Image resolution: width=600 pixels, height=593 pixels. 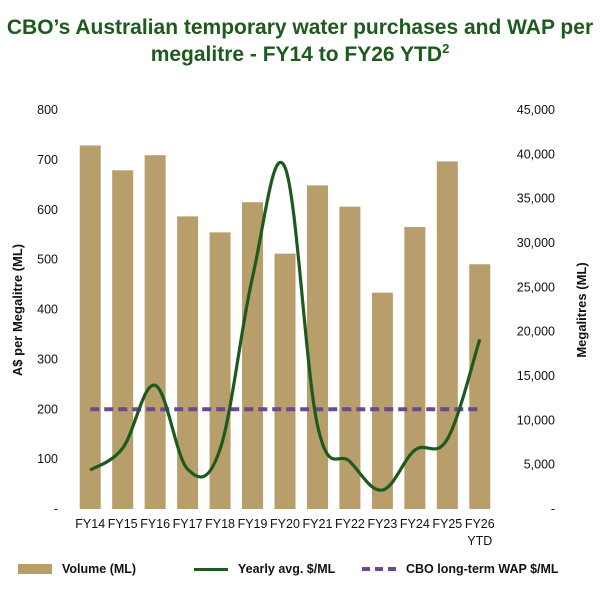 What do you see at coordinates (536, 110) in the screenshot?
I see `right-tick-label: 45,000` at bounding box center [536, 110].